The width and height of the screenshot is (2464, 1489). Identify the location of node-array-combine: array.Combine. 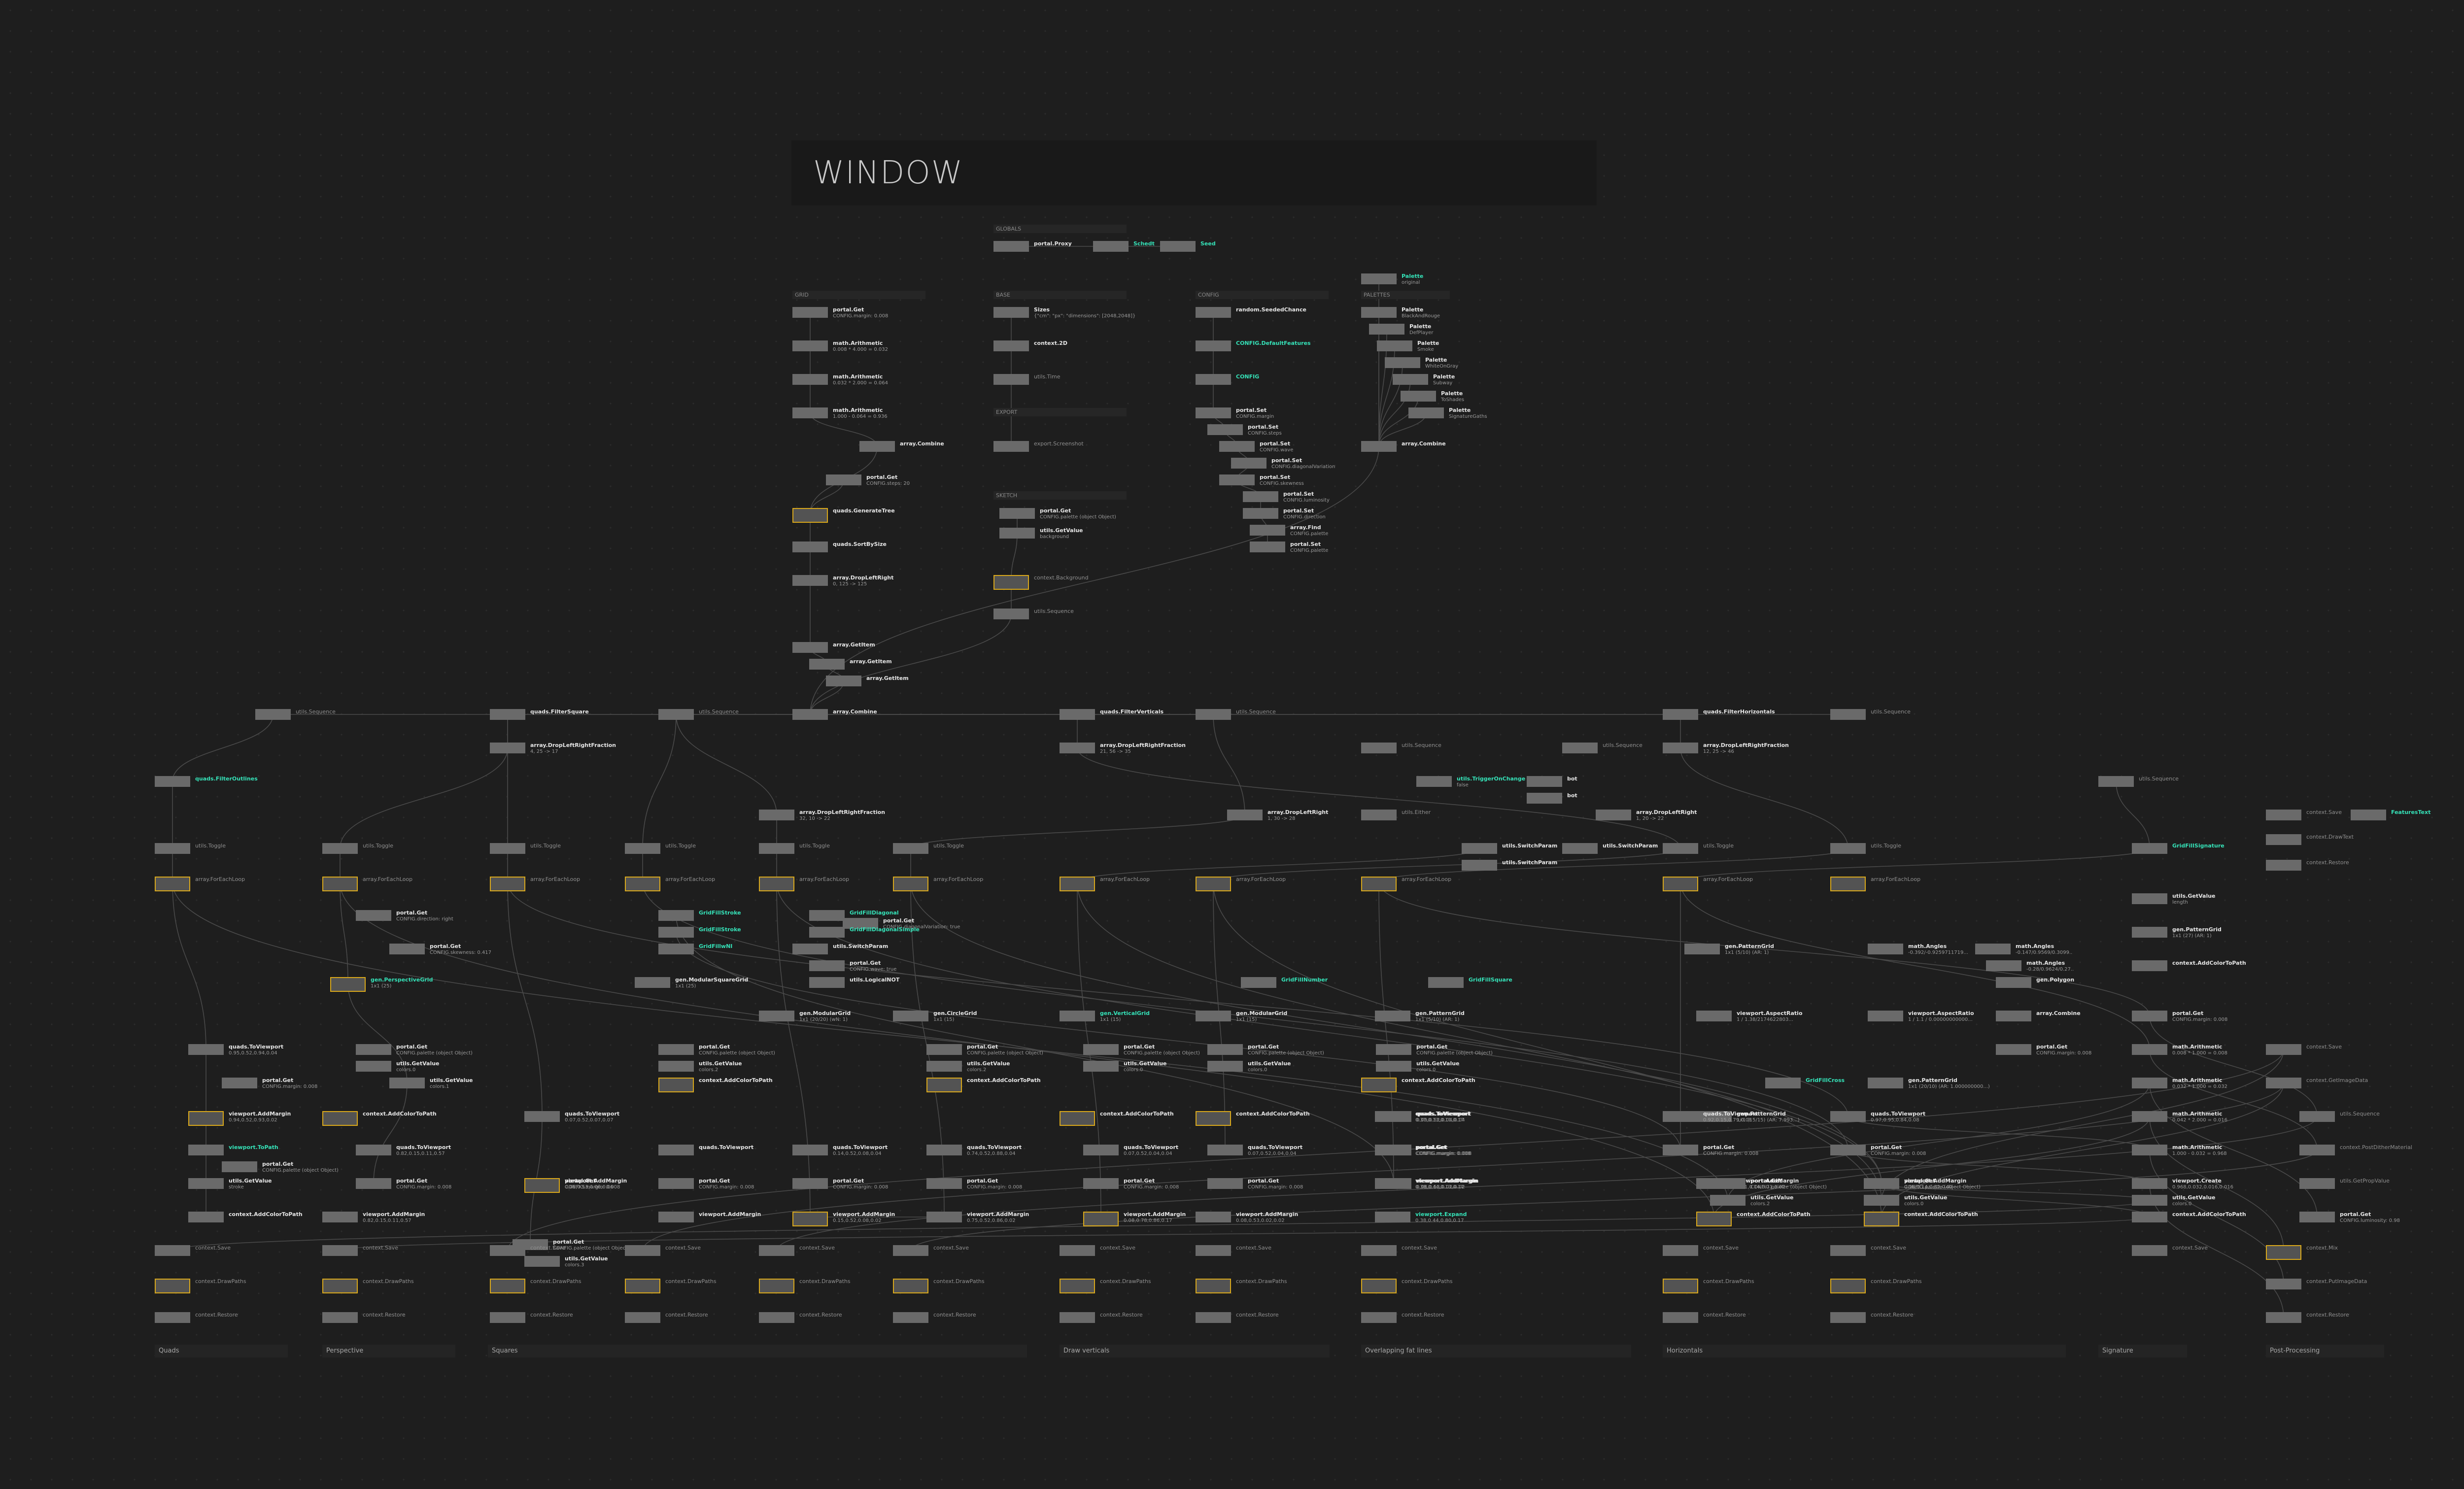
(901, 446).